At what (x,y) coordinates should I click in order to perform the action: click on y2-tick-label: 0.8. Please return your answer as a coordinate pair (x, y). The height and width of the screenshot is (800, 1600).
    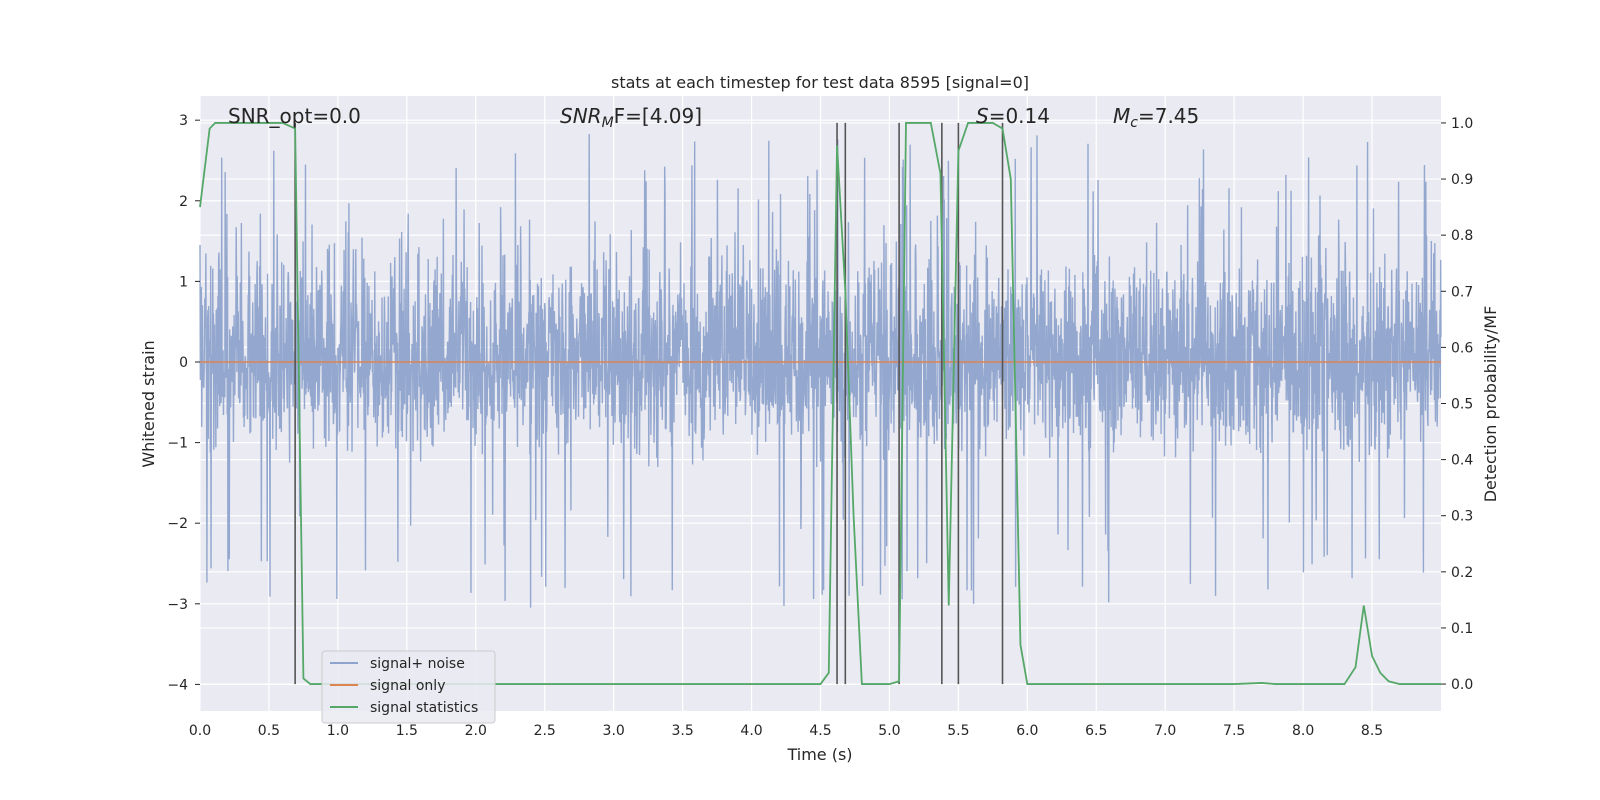
    Looking at the image, I should click on (1462, 236).